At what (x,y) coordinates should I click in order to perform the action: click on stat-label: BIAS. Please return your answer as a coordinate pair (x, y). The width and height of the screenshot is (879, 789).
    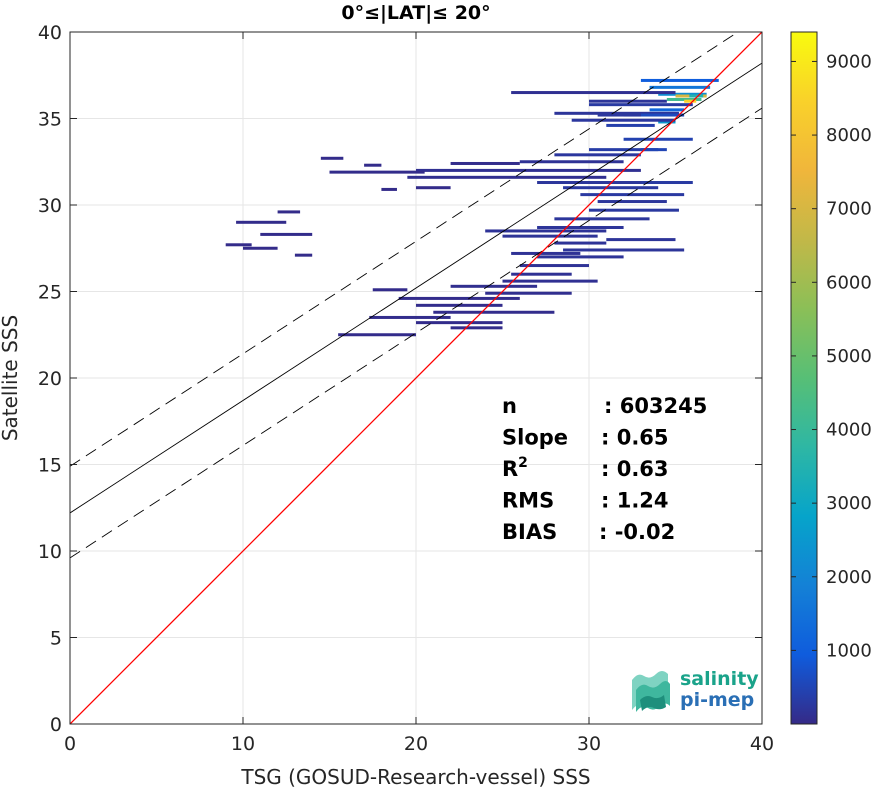
    Looking at the image, I should click on (529, 532).